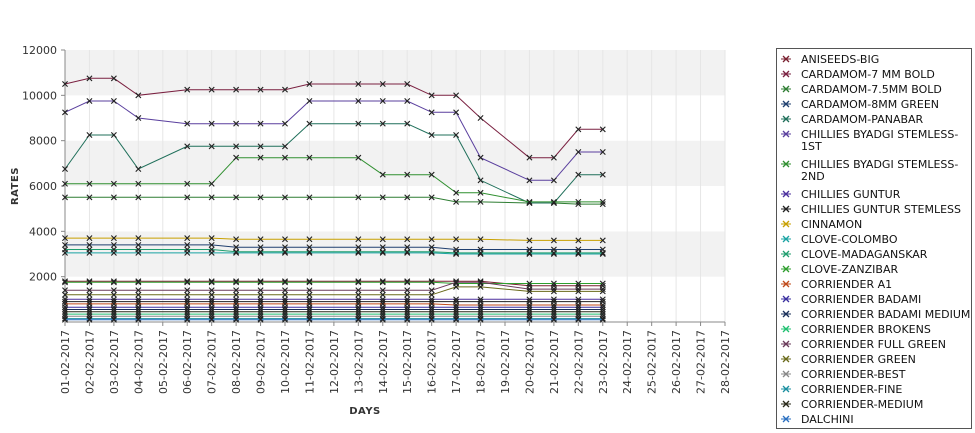 This screenshot has width=975, height=433. I want to click on series-corriender-badami-medium, so click(334, 309).